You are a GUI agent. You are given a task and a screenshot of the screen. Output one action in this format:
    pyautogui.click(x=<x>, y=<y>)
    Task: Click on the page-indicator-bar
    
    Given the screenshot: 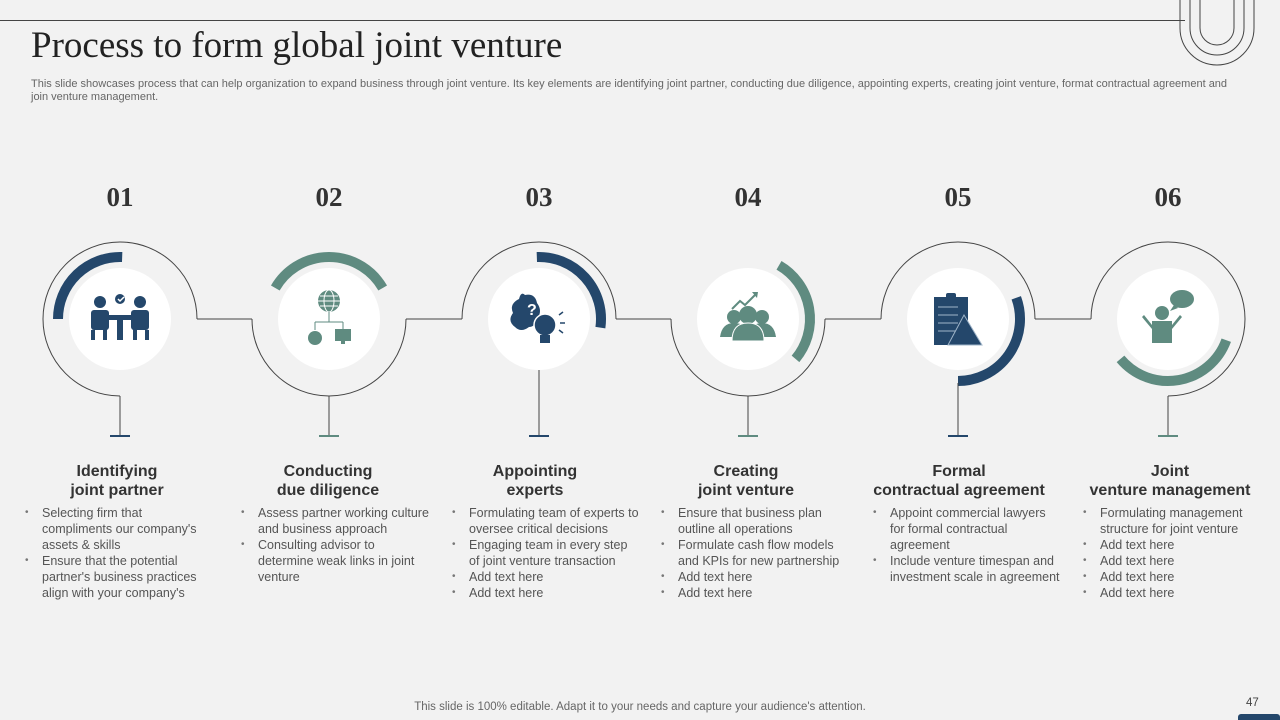 What is the action you would take?
    pyautogui.click(x=1259, y=717)
    